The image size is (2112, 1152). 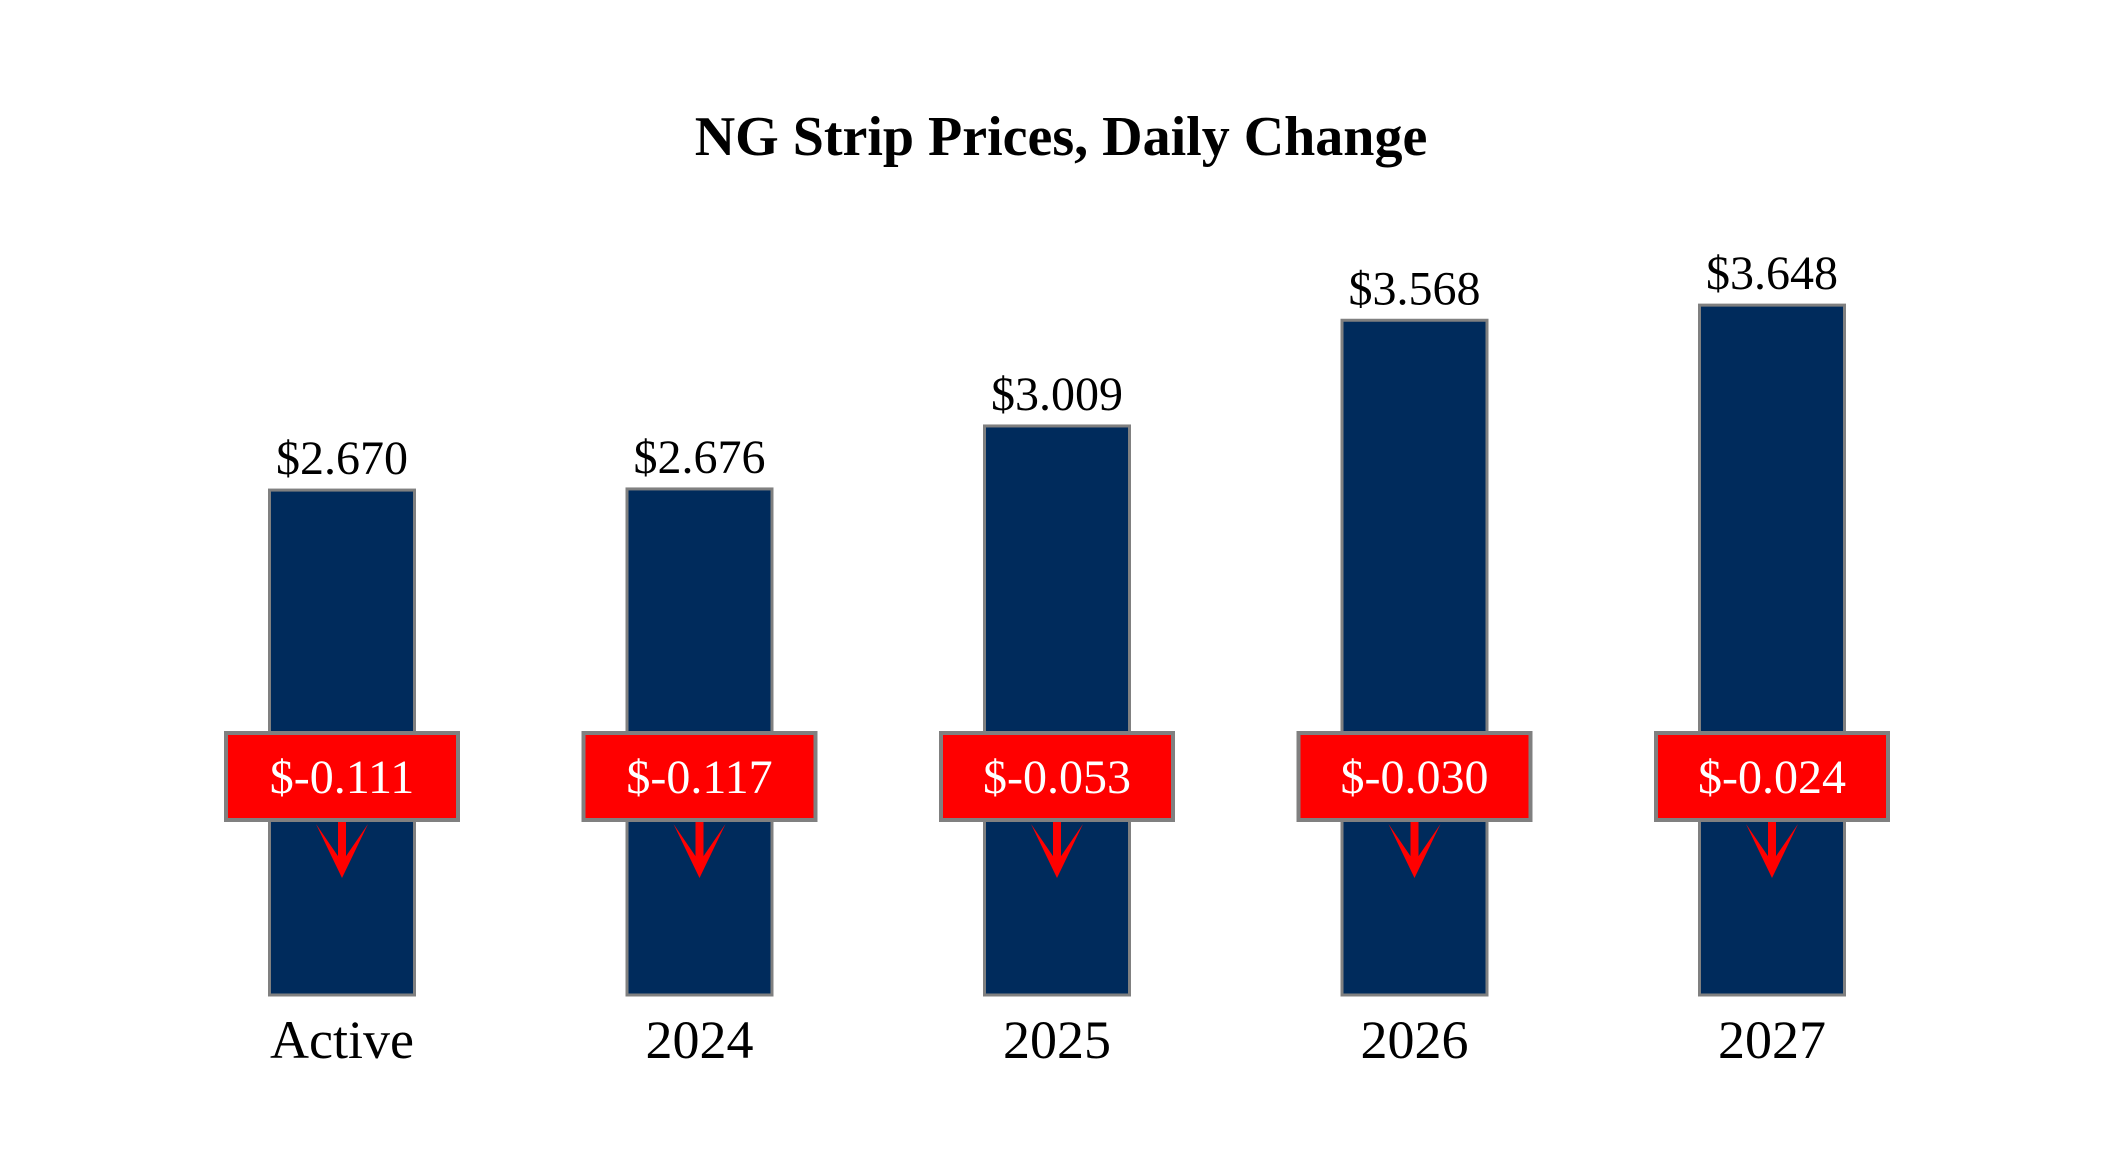 I want to click on change-label: $-0.117, so click(x=699, y=777).